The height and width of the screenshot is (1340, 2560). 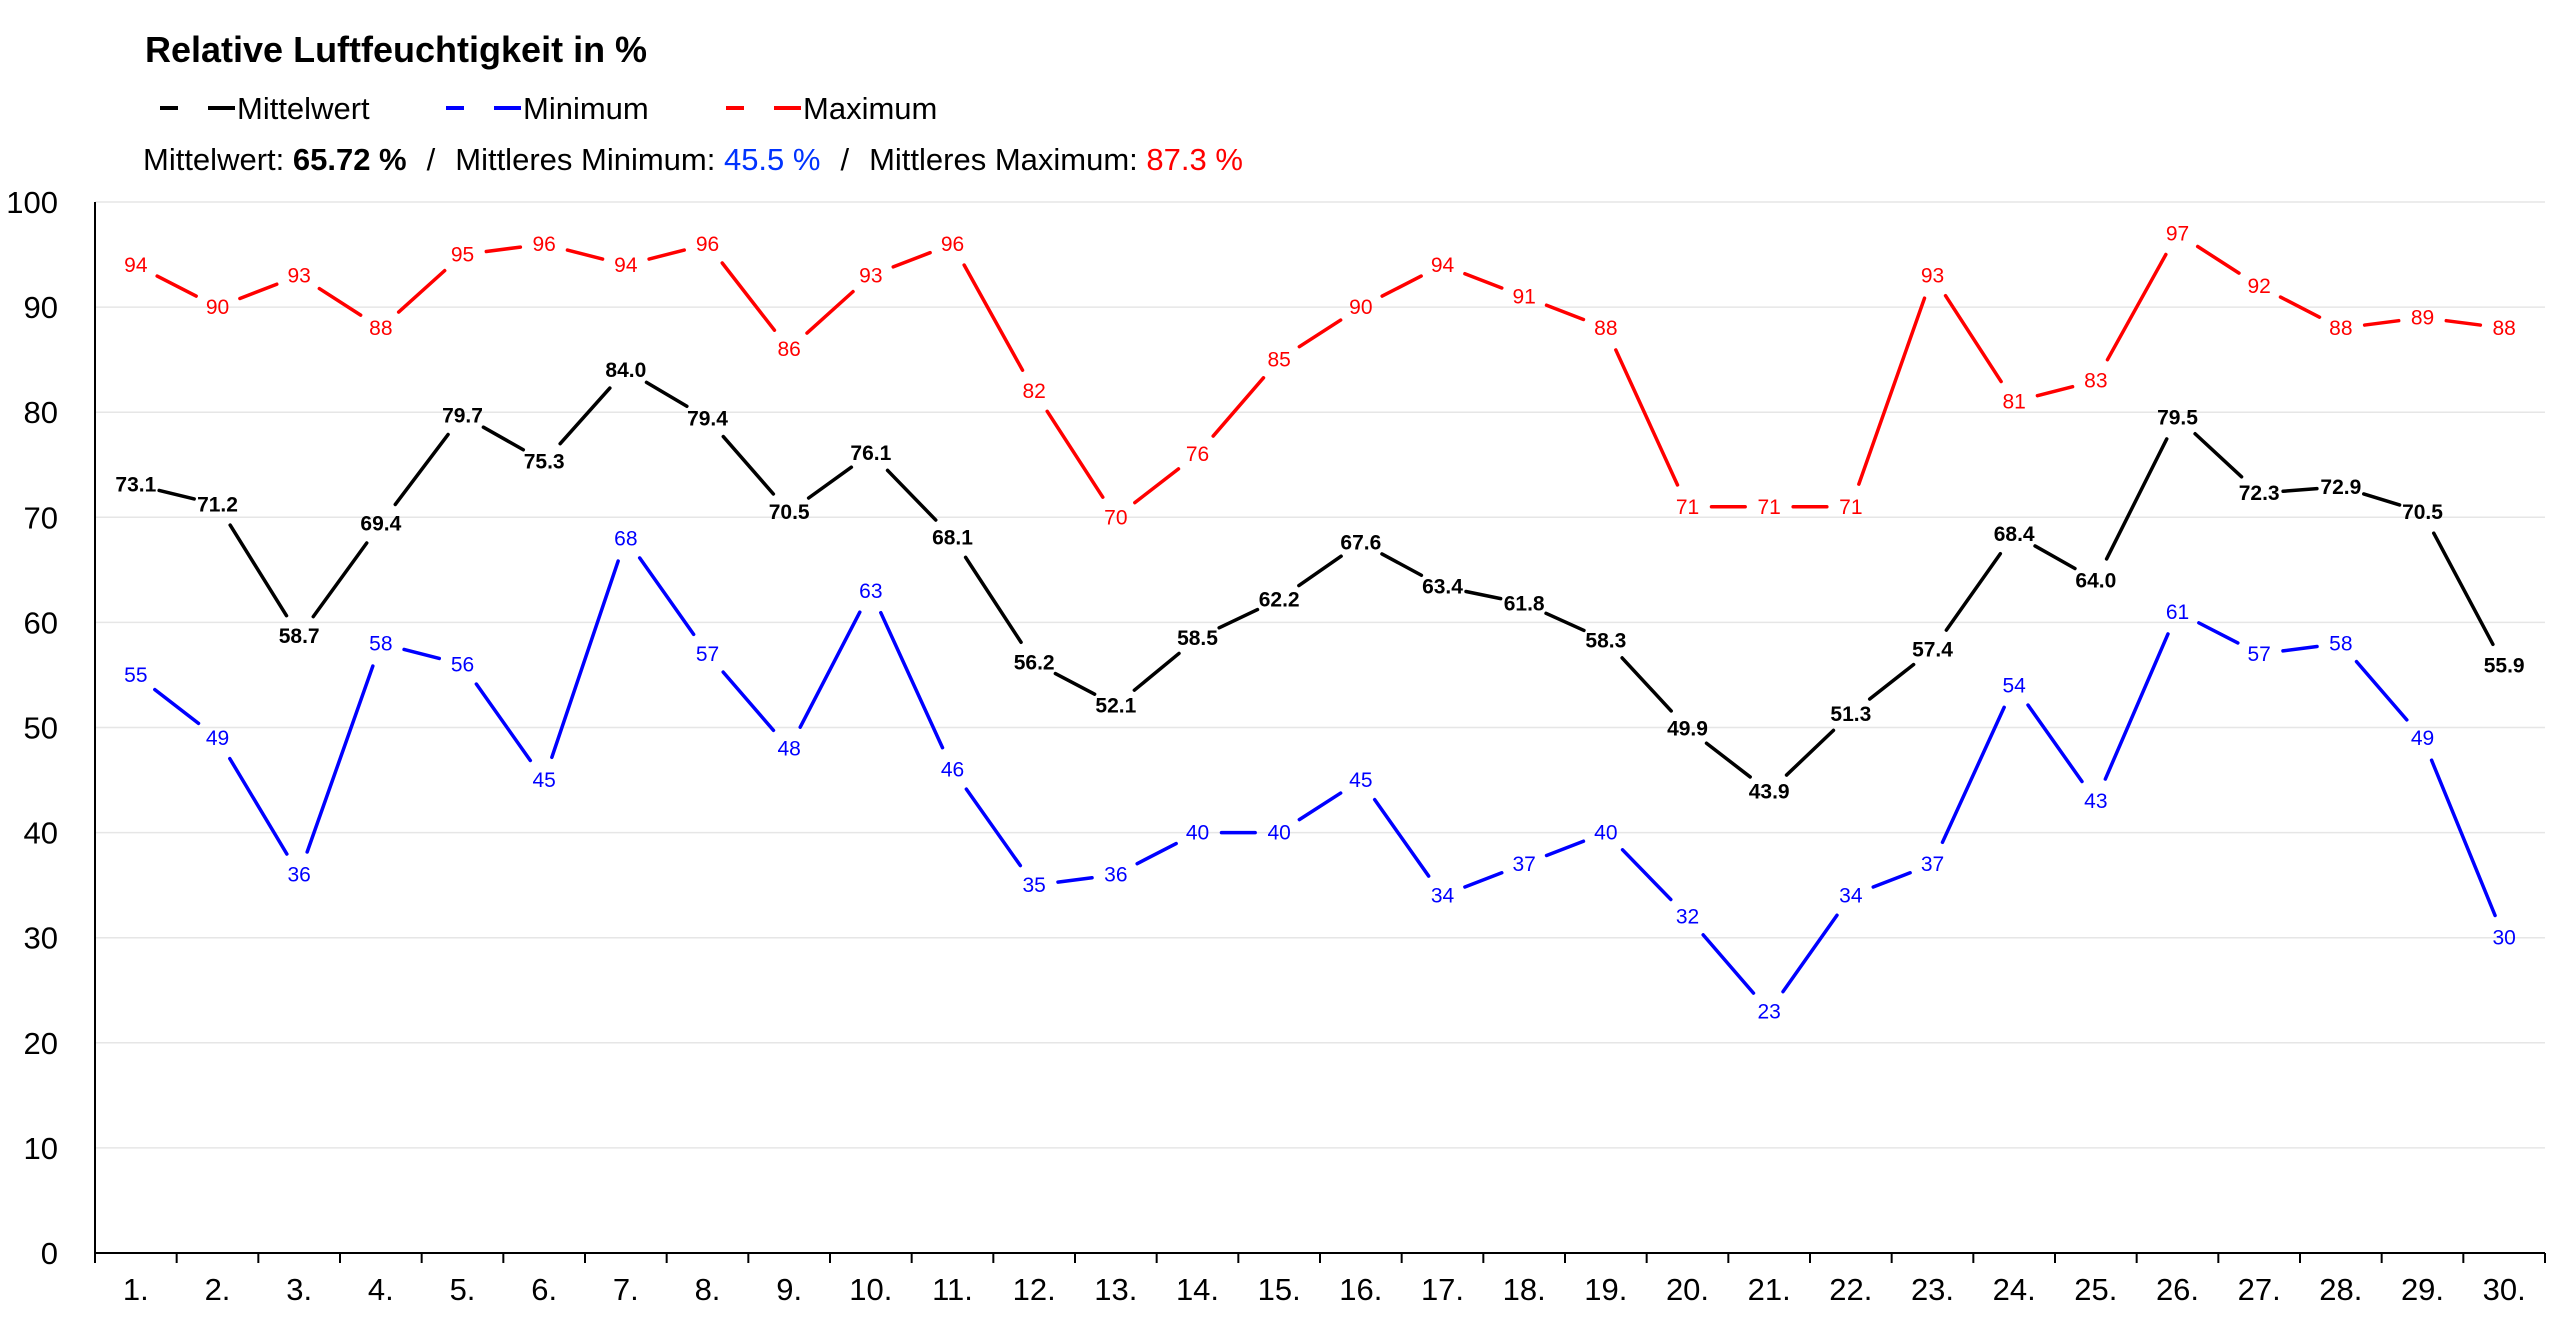 I want to click on data-label-minimum: 40, so click(x=1605, y=833).